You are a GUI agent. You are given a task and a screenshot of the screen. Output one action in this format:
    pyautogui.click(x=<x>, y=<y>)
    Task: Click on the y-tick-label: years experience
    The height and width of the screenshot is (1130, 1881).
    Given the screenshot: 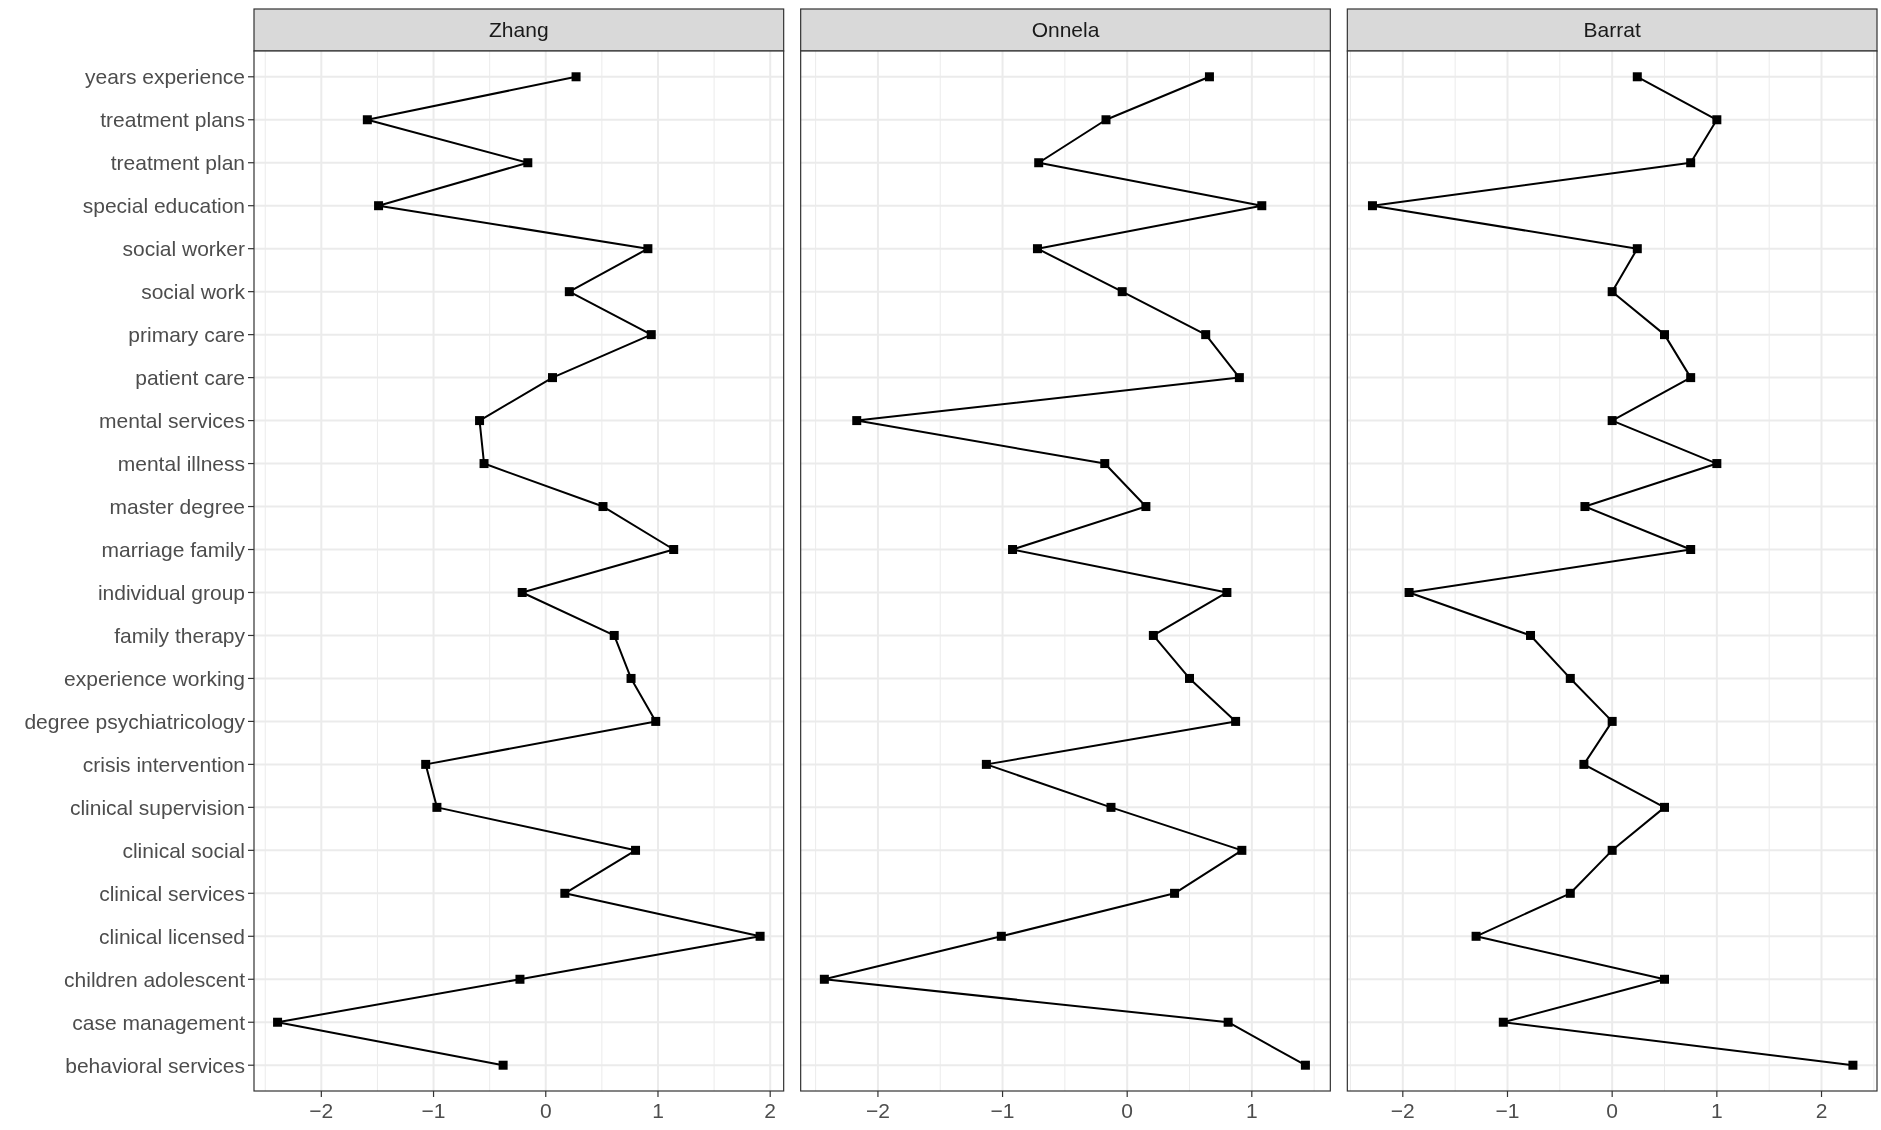 What is the action you would take?
    pyautogui.click(x=165, y=77)
    